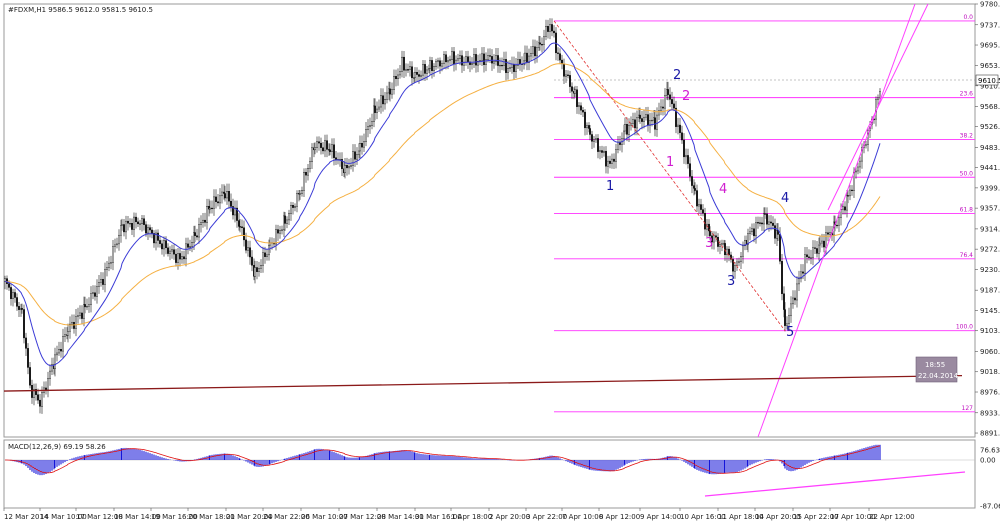 This screenshot has width=1000, height=523. What do you see at coordinates (26, 517) in the screenshot?
I see `time-tick-label: 12 Mar 2014` at bounding box center [26, 517].